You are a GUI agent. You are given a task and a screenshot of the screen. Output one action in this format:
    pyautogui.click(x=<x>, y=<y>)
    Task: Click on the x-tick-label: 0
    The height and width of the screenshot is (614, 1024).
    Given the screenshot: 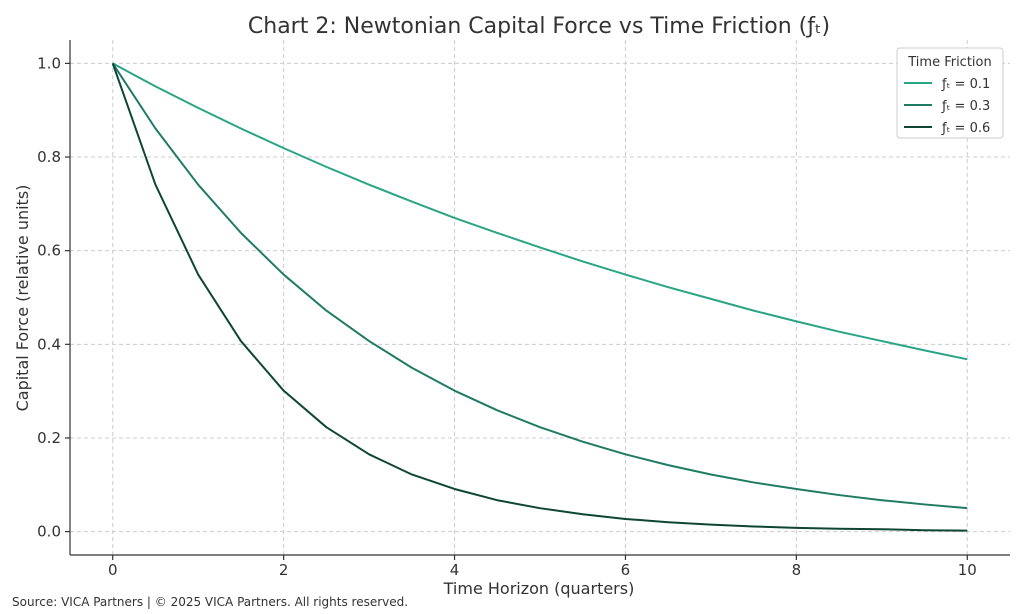 What is the action you would take?
    pyautogui.click(x=113, y=570)
    